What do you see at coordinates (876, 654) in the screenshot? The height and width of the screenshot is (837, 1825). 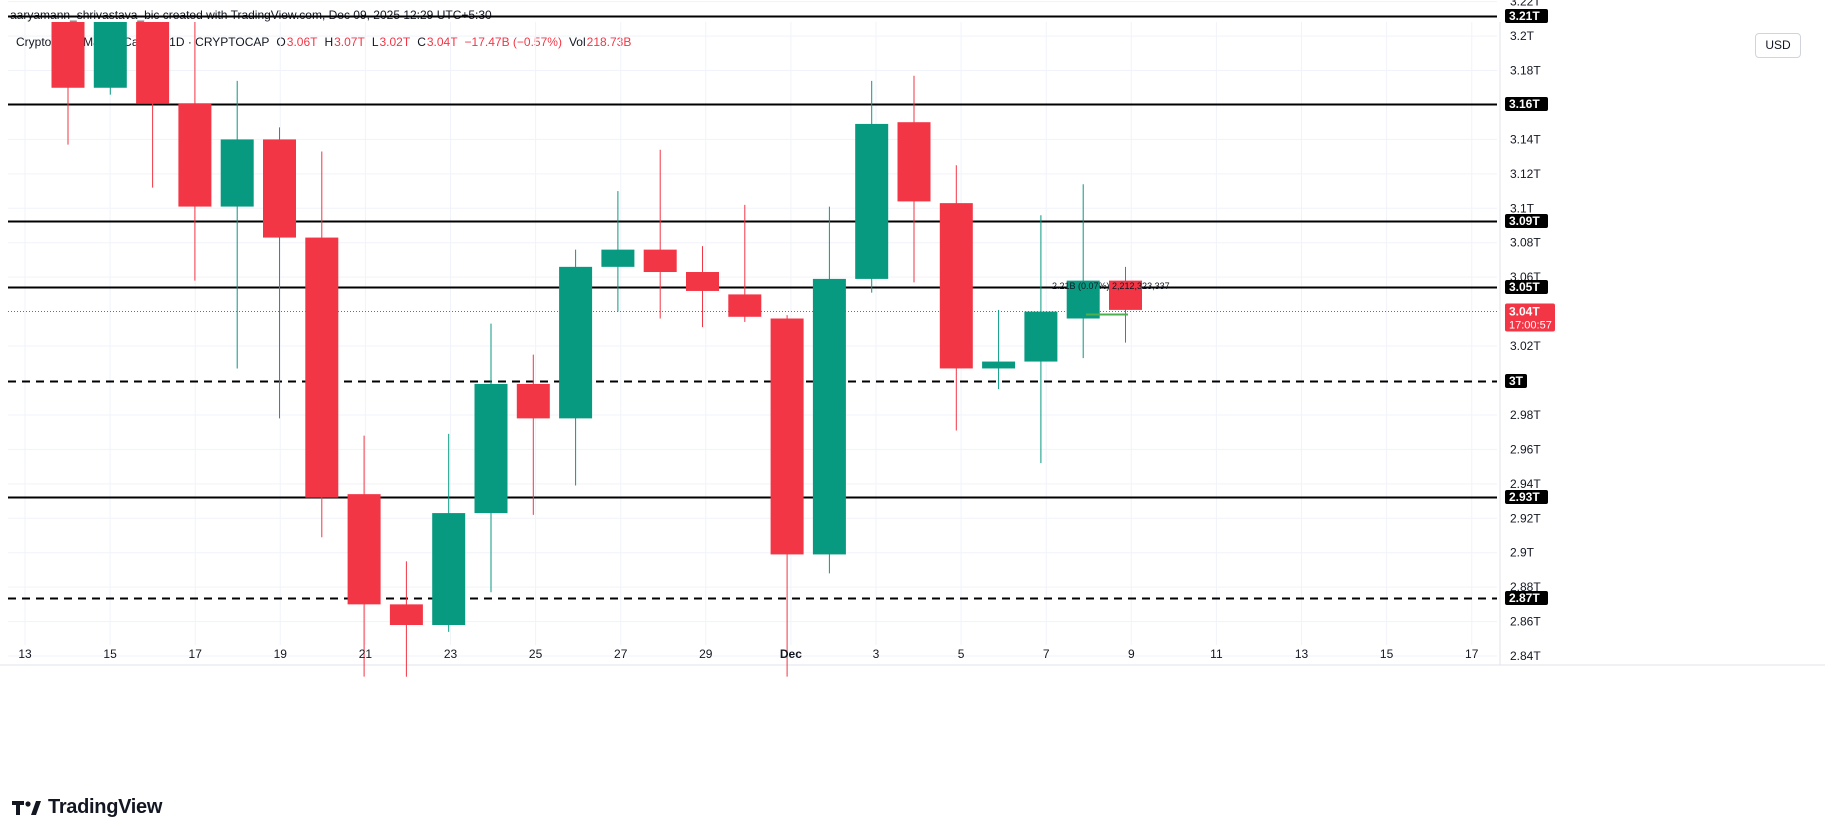 I see `time-tick-label: 3` at bounding box center [876, 654].